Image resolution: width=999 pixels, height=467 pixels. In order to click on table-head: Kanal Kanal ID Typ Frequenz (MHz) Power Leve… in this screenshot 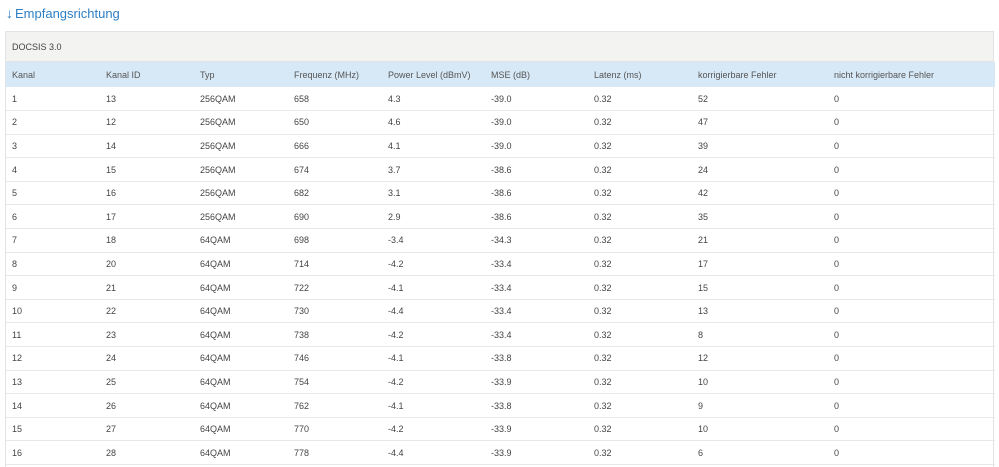, I will do `click(500, 74)`.